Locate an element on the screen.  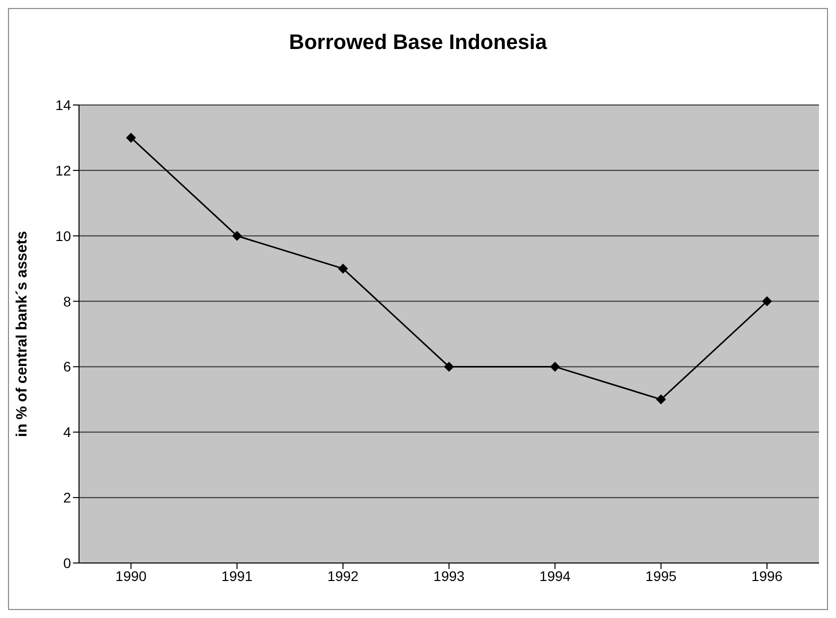
y-tick-label: 4 is located at coordinates (67, 432).